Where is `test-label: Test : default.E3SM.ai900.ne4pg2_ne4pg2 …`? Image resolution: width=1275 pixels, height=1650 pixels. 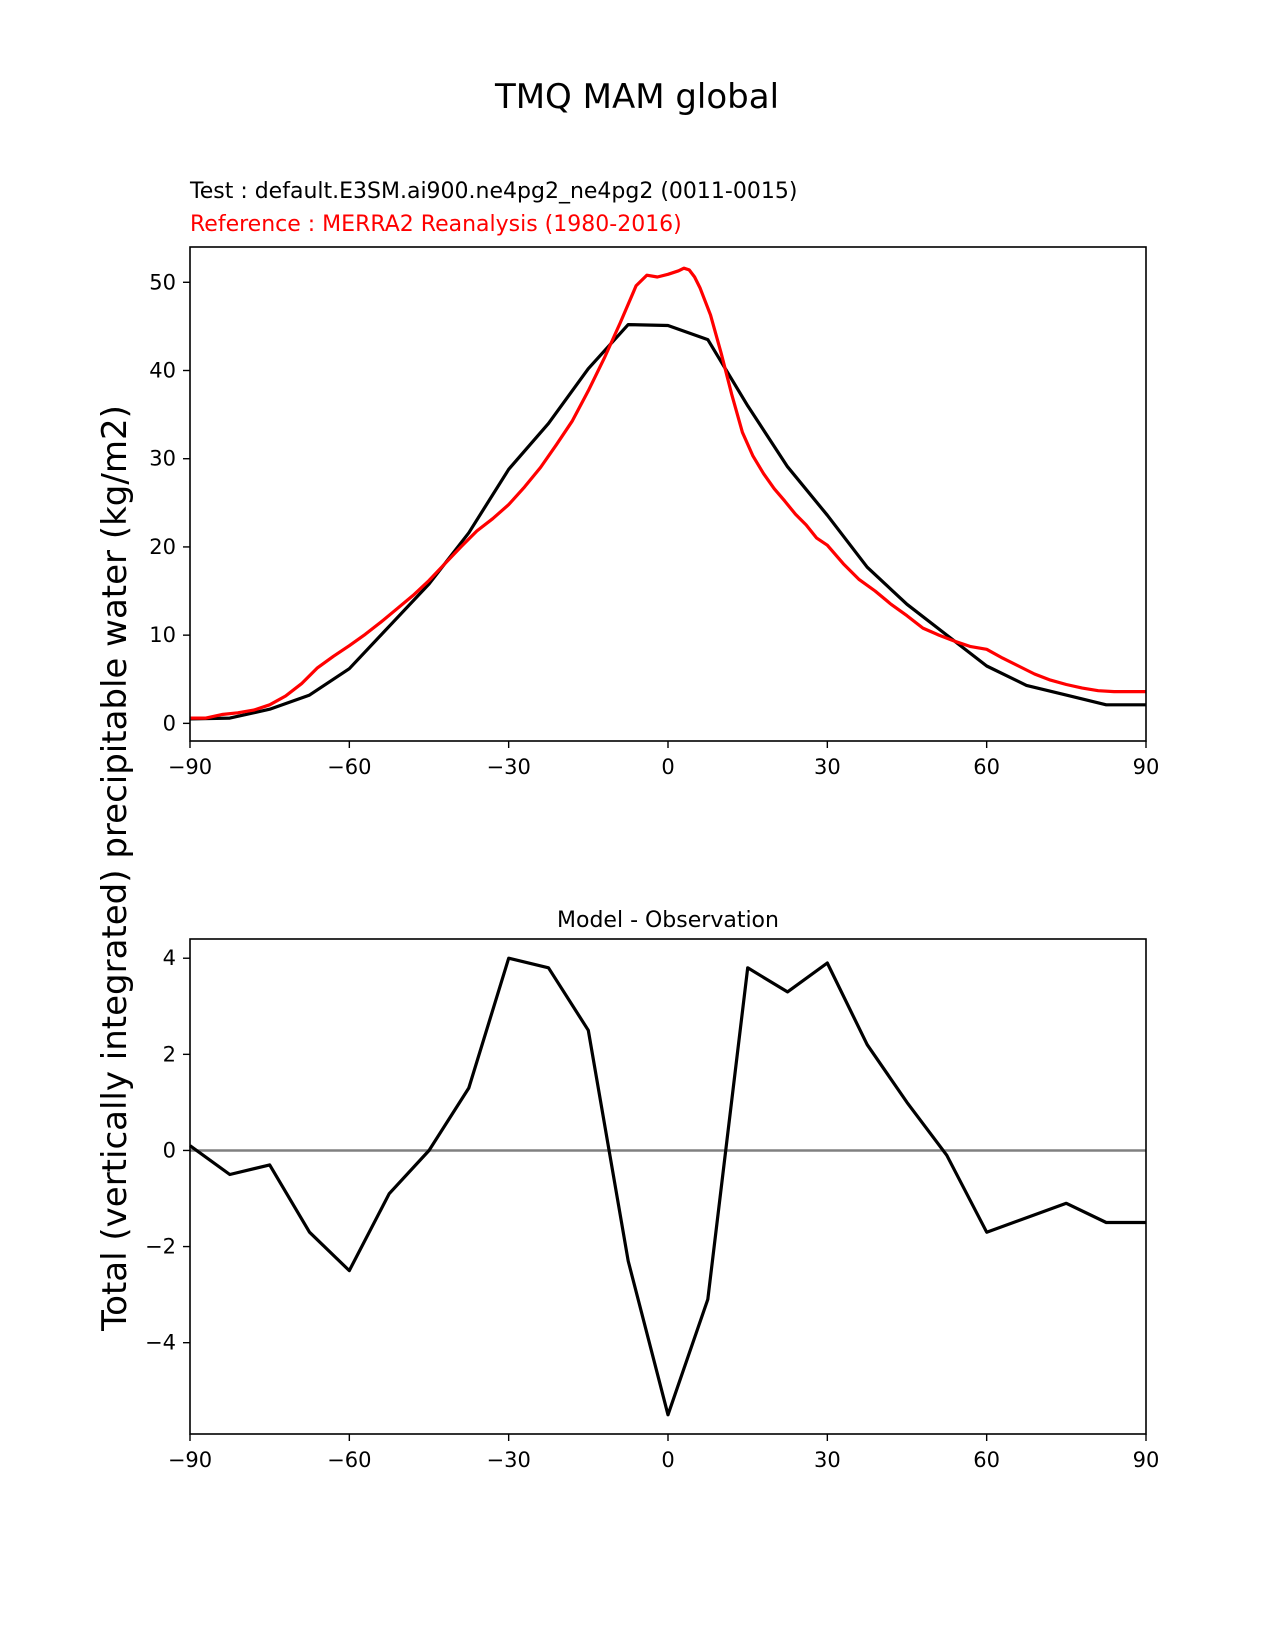 test-label: Test : default.E3SM.ai900.ne4pg2_ne4pg2 … is located at coordinates (493, 191).